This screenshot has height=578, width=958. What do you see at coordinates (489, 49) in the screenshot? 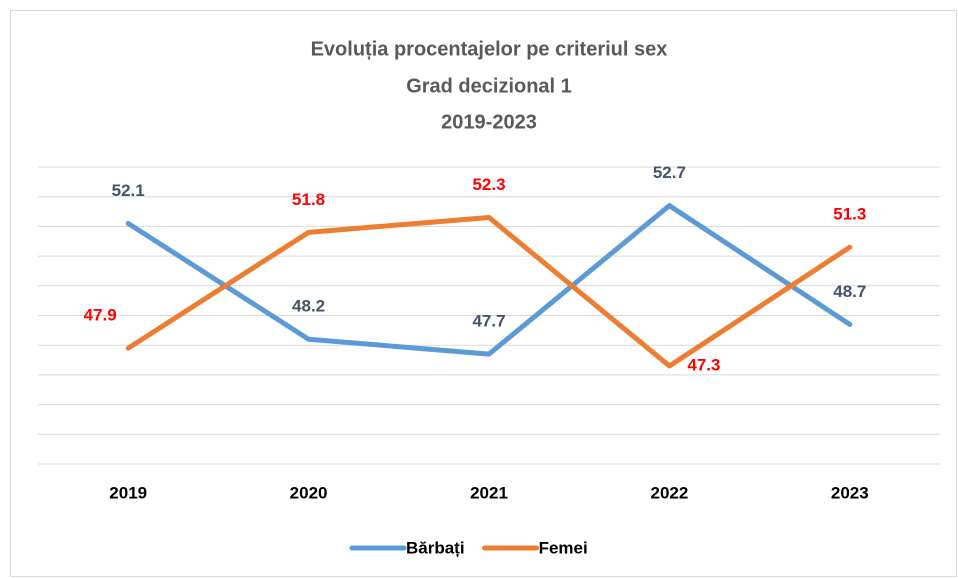
I see `chart-title: Evoluția procentajelor pe criteriul sex` at bounding box center [489, 49].